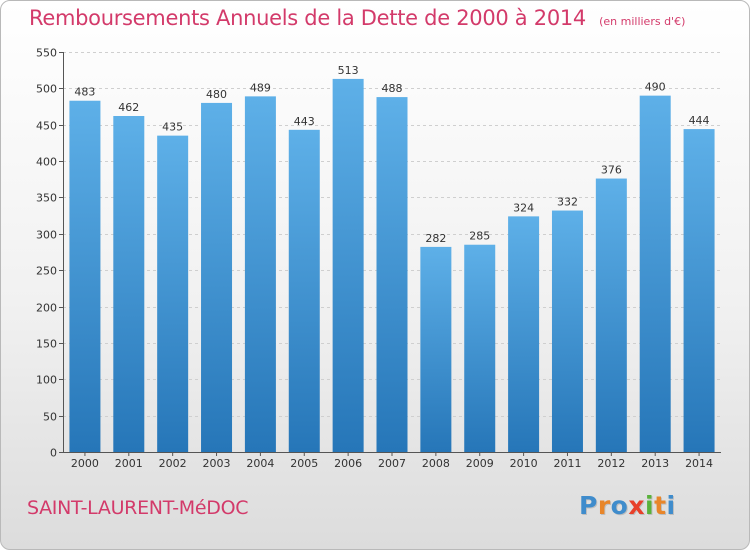 The height and width of the screenshot is (550, 750). Describe the element at coordinates (46, 308) in the screenshot. I see `y-tick-label: 200` at that location.